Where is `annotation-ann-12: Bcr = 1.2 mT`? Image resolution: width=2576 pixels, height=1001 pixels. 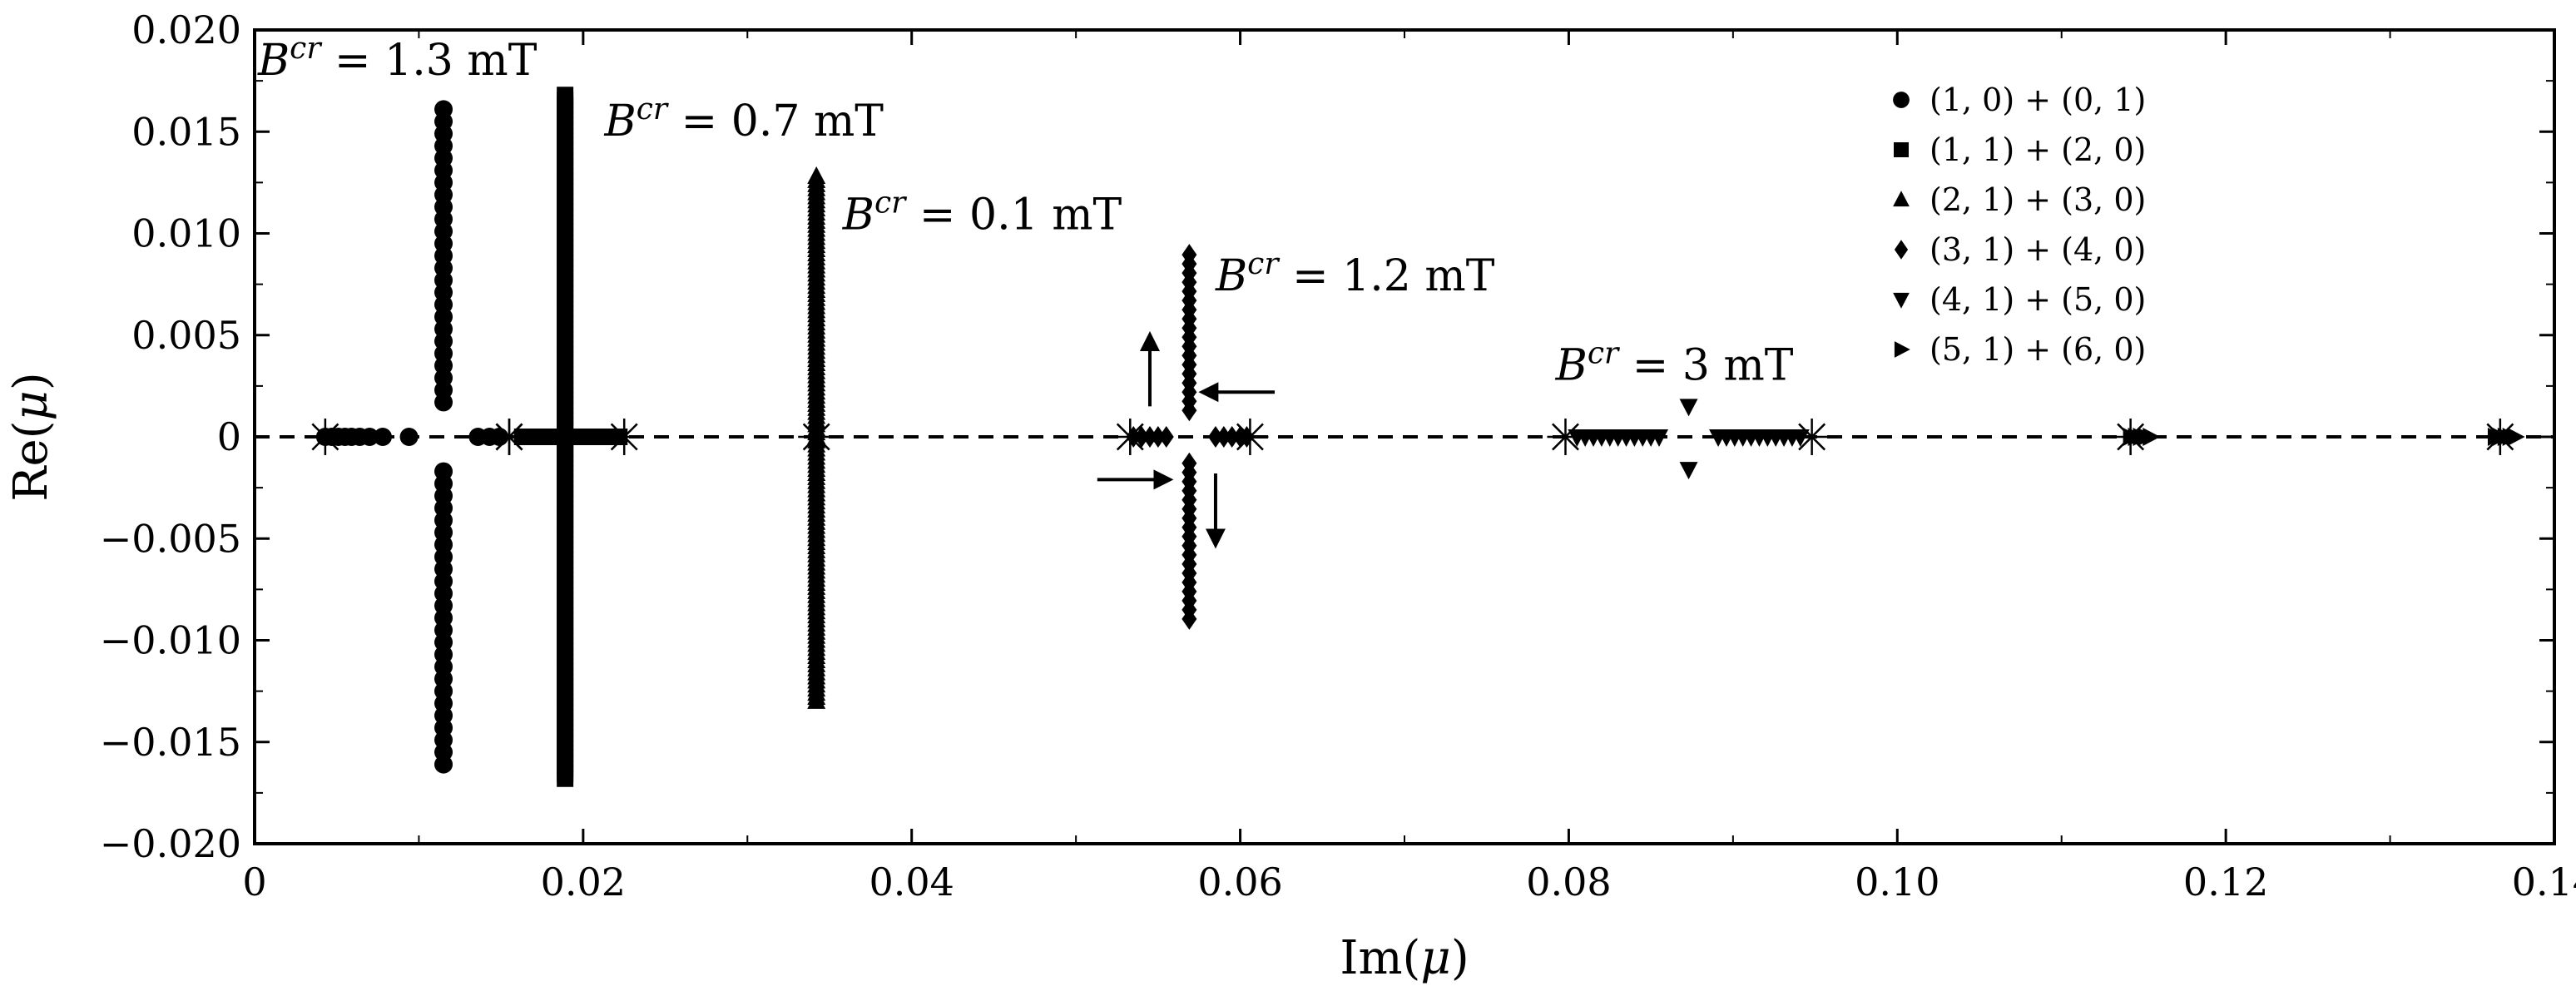
annotation-ann-12: Bcr = 1.2 mT is located at coordinates (1355, 274).